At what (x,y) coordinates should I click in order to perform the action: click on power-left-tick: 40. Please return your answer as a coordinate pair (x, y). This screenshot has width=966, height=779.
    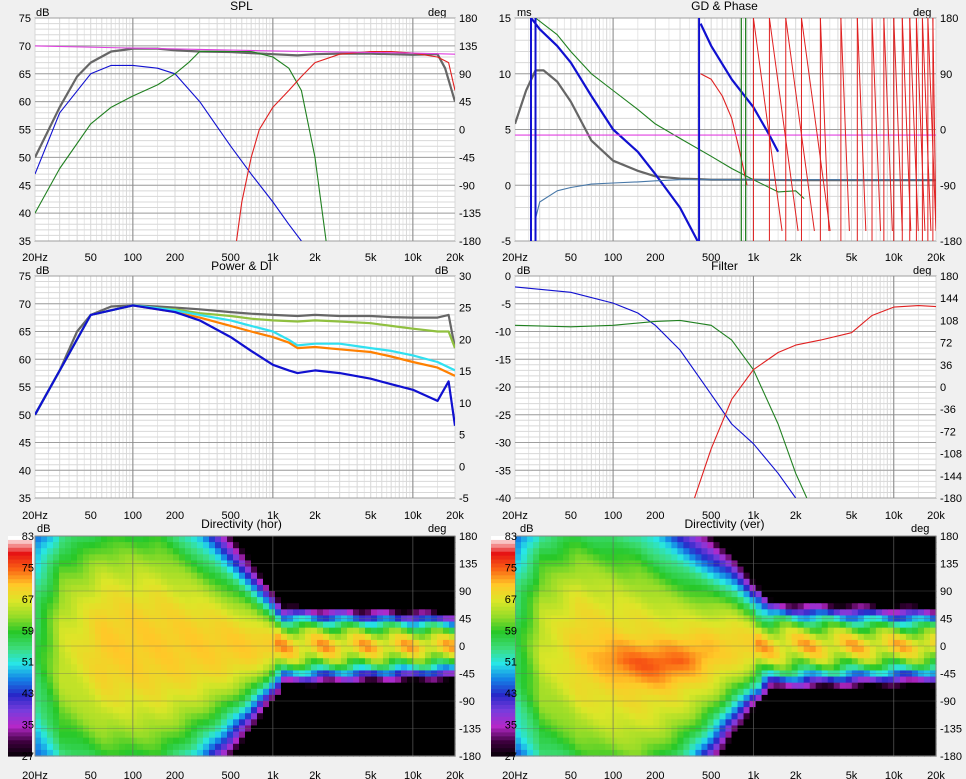
    Looking at the image, I should click on (25, 471).